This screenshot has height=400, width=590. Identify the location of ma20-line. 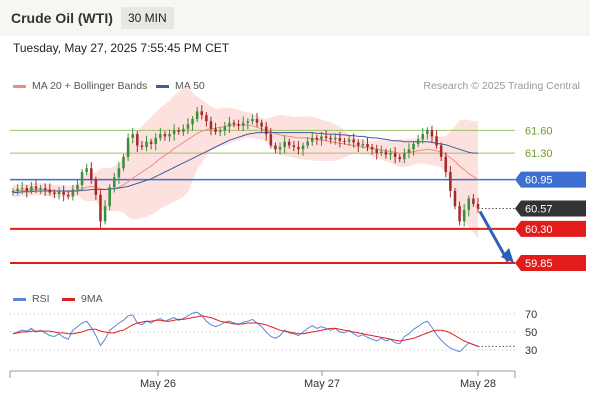
(246, 158).